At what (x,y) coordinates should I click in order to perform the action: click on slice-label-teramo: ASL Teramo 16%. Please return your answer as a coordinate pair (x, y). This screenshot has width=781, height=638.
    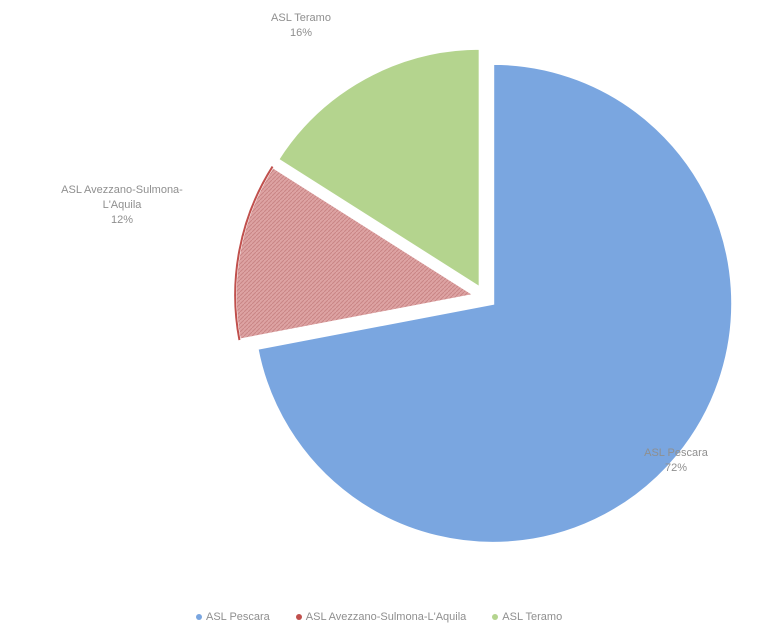
    Looking at the image, I should click on (301, 26).